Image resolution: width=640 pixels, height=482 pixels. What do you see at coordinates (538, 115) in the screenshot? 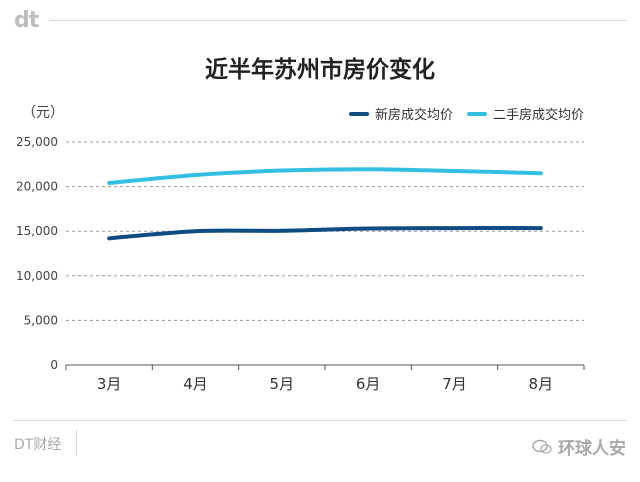
I see `legend-label-resale: 二手房成交均价` at bounding box center [538, 115].